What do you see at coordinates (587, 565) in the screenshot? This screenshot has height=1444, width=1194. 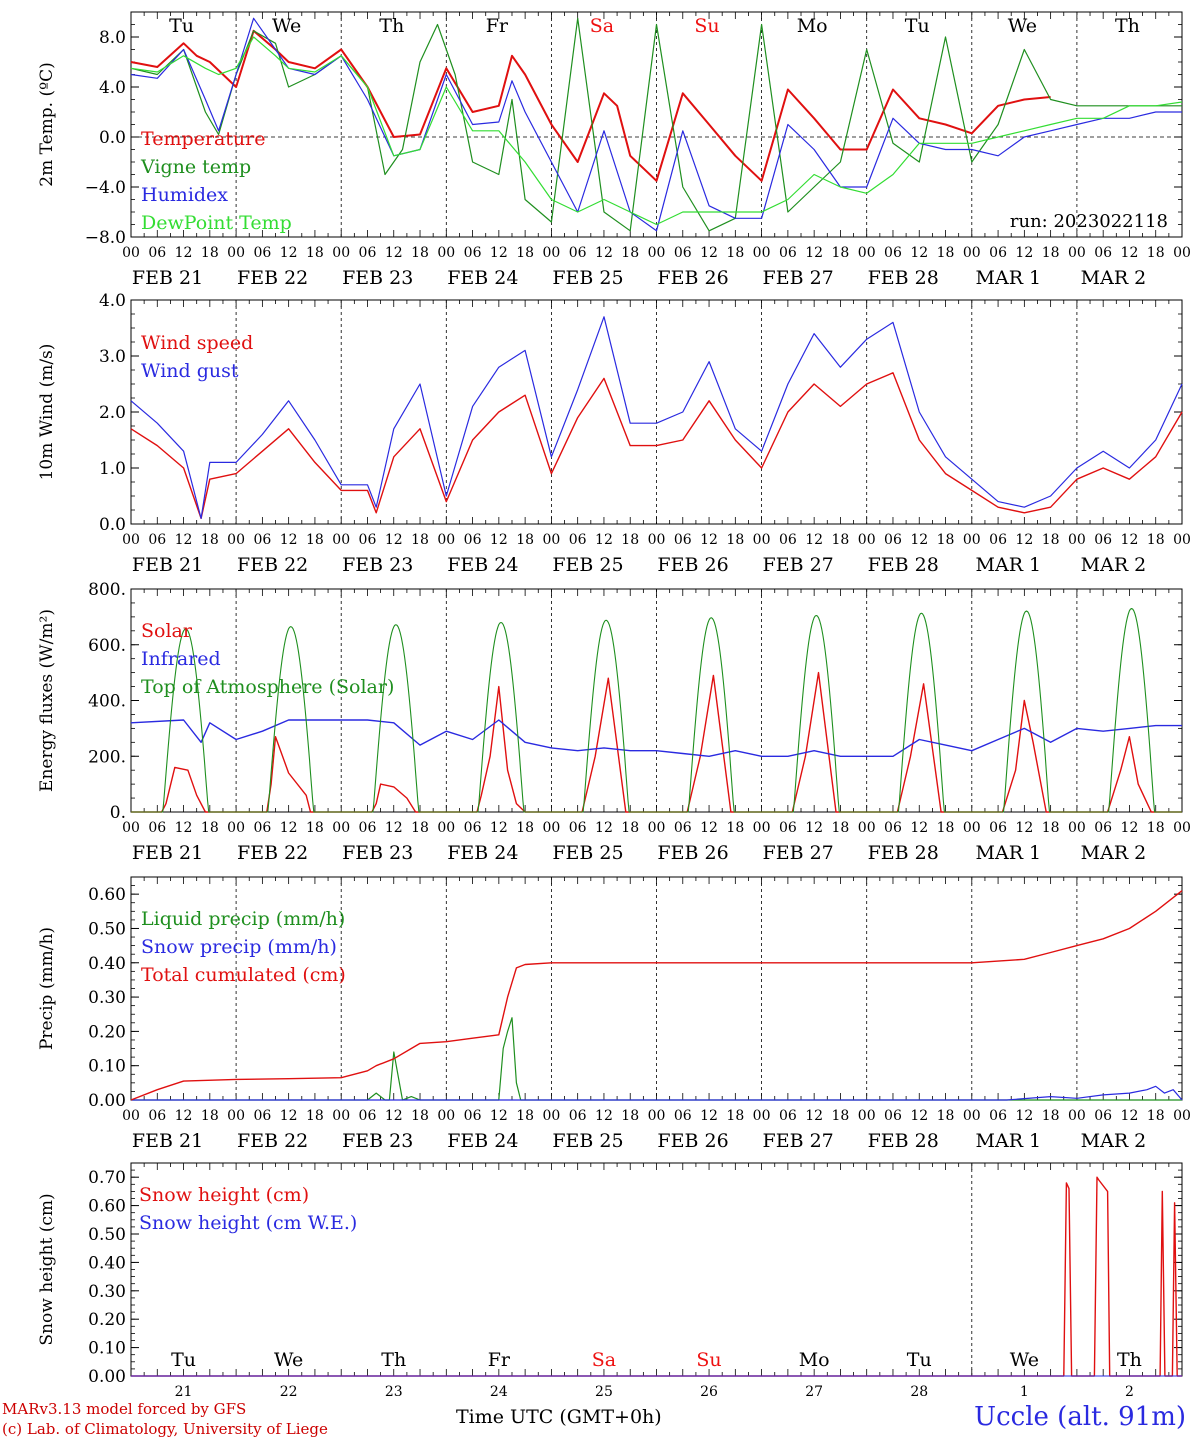 I see `wind-date-label: FEB 25` at bounding box center [587, 565].